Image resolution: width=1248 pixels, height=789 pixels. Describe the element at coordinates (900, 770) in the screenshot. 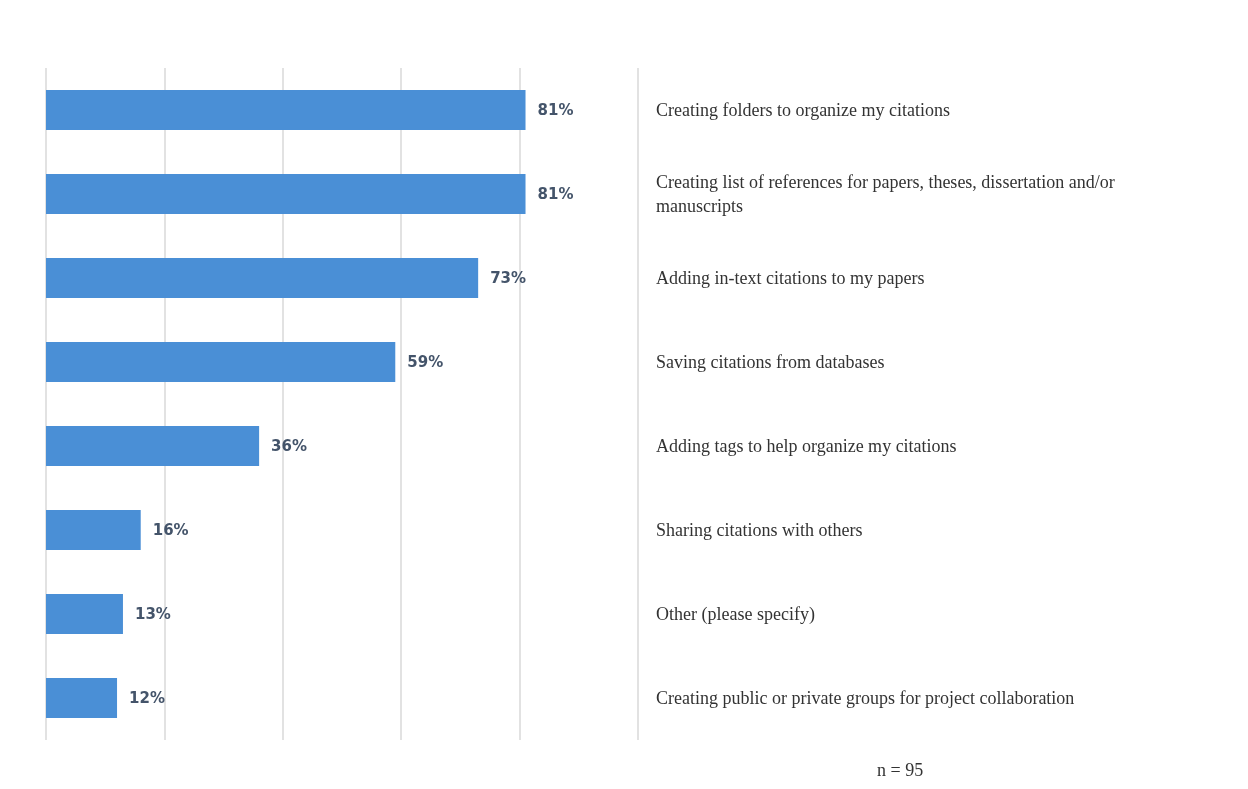

I see `text: n = 95` at that location.